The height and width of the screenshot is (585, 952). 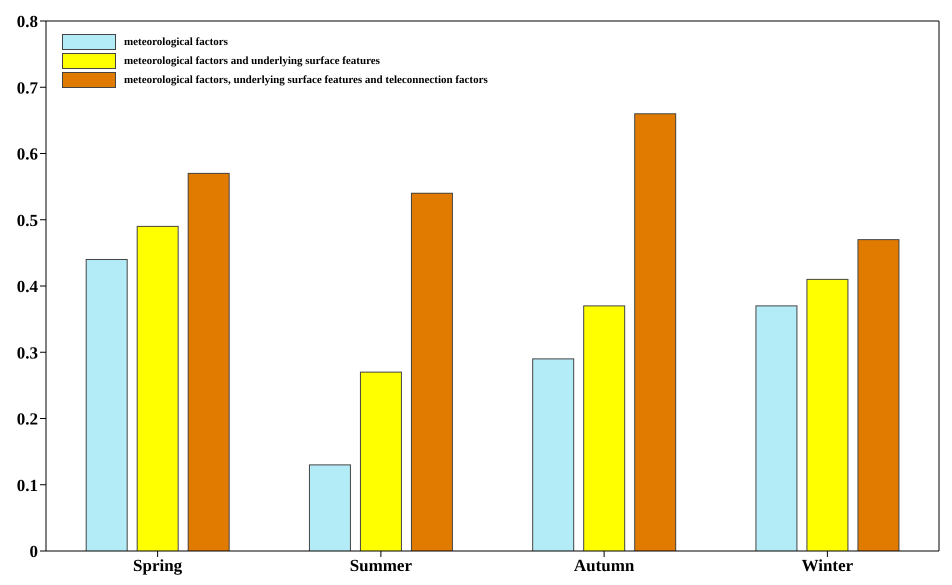 I want to click on x-tick-label: Summer, so click(x=381, y=566).